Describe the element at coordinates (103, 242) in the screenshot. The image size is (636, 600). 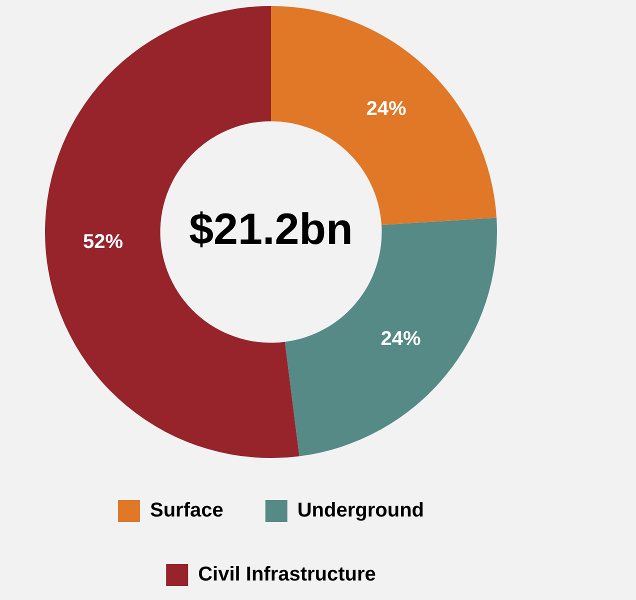
I see `data-label: 52%` at that location.